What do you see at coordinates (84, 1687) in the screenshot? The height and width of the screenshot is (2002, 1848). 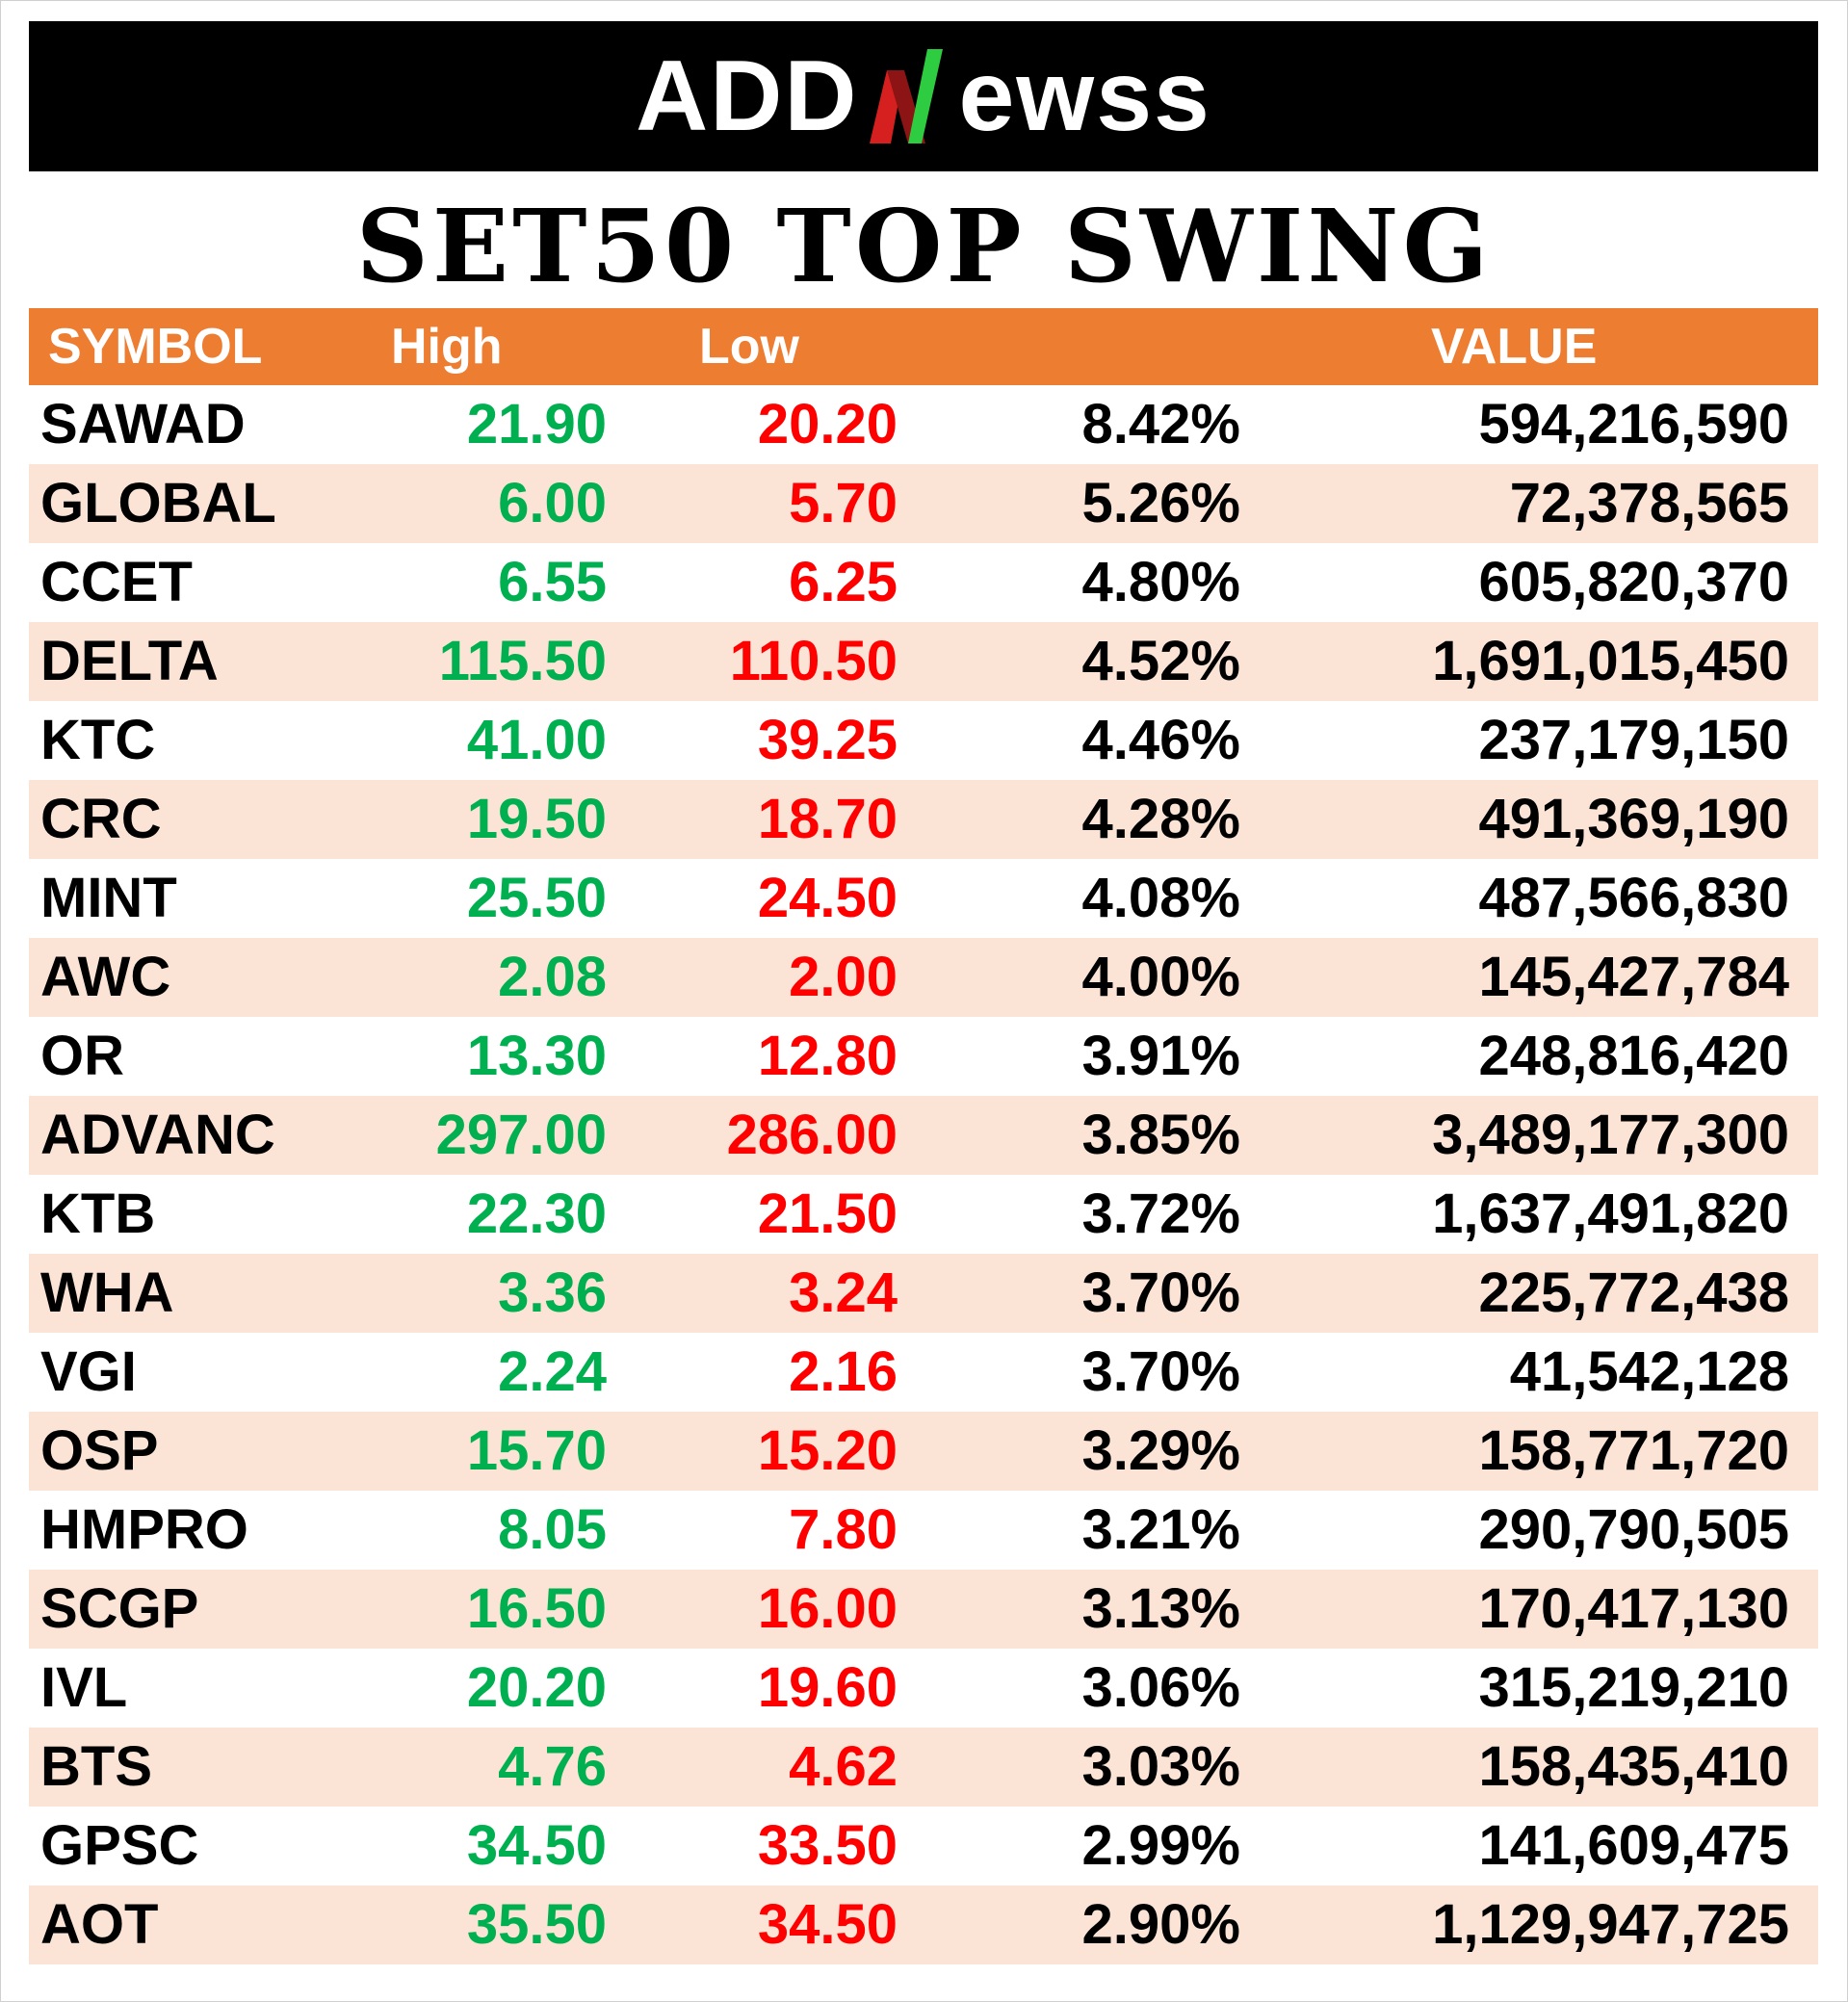 I see `symbol-cell: IVL` at bounding box center [84, 1687].